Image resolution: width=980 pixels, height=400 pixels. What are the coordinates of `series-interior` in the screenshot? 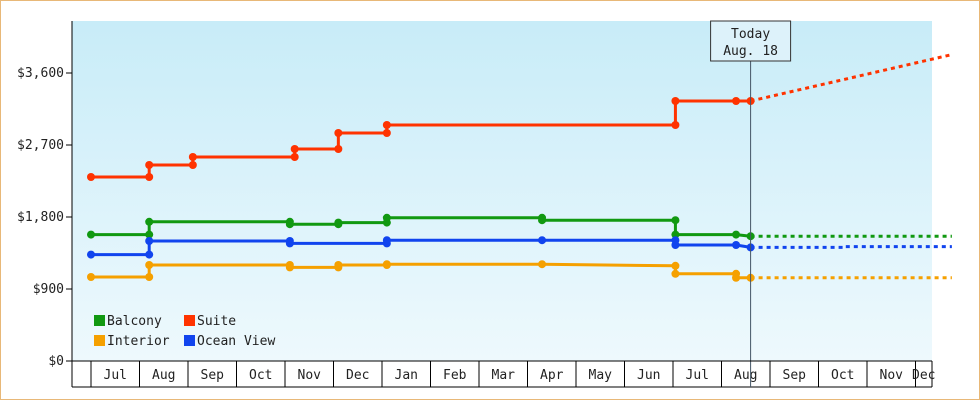 It's located at (519, 271).